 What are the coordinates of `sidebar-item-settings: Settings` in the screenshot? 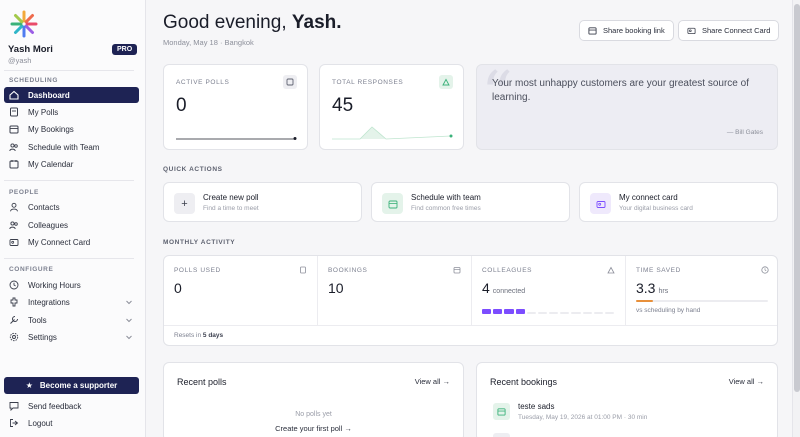 It's located at (71, 337).